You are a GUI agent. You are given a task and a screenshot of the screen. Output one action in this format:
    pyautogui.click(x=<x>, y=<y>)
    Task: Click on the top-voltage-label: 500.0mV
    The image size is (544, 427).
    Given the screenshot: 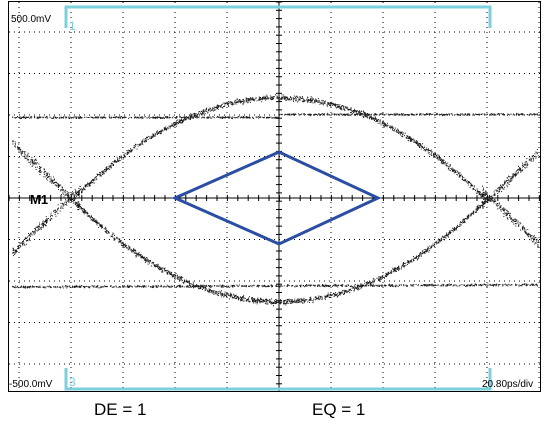 What is the action you would take?
    pyautogui.click(x=31, y=19)
    